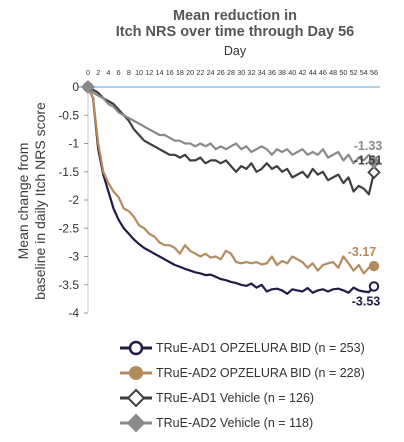 Image resolution: width=404 pixels, height=442 pixels. What do you see at coordinates (374, 286) in the screenshot?
I see `series-0-marker-end` at bounding box center [374, 286].